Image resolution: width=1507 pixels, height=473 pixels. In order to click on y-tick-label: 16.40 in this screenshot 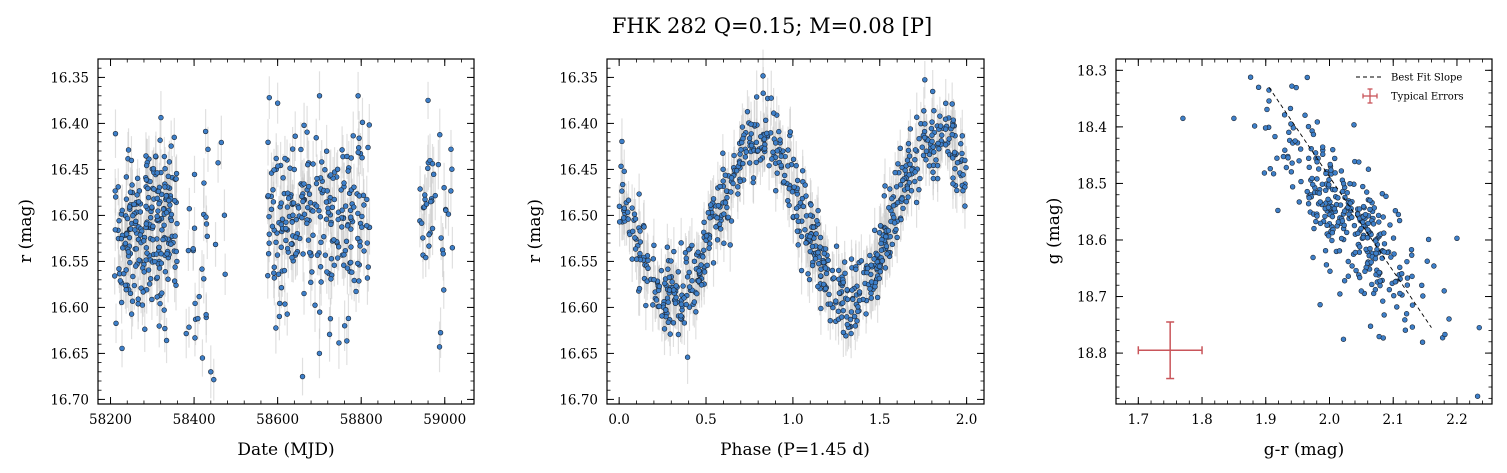, I will do `click(578, 124)`.